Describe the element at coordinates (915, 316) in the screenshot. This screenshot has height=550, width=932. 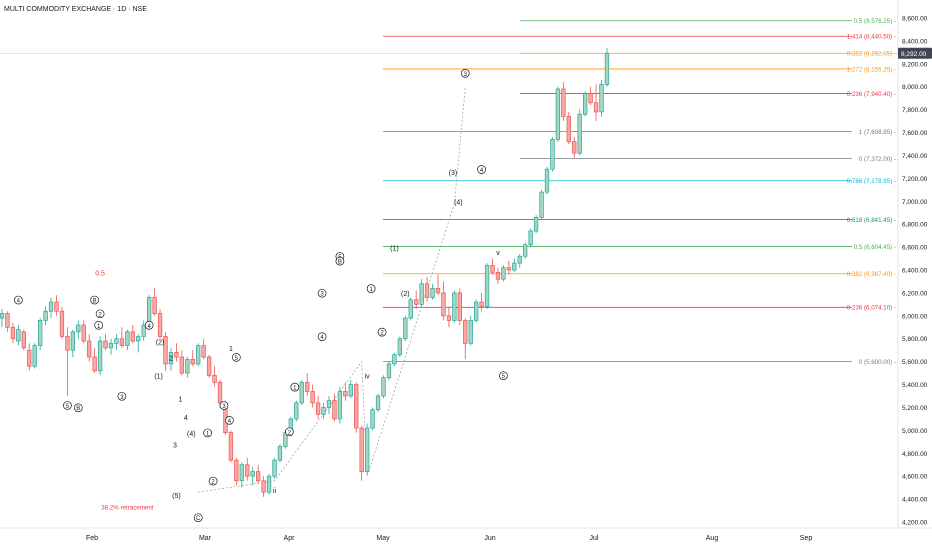
I see `y-tick-label: 6,000.00` at that location.